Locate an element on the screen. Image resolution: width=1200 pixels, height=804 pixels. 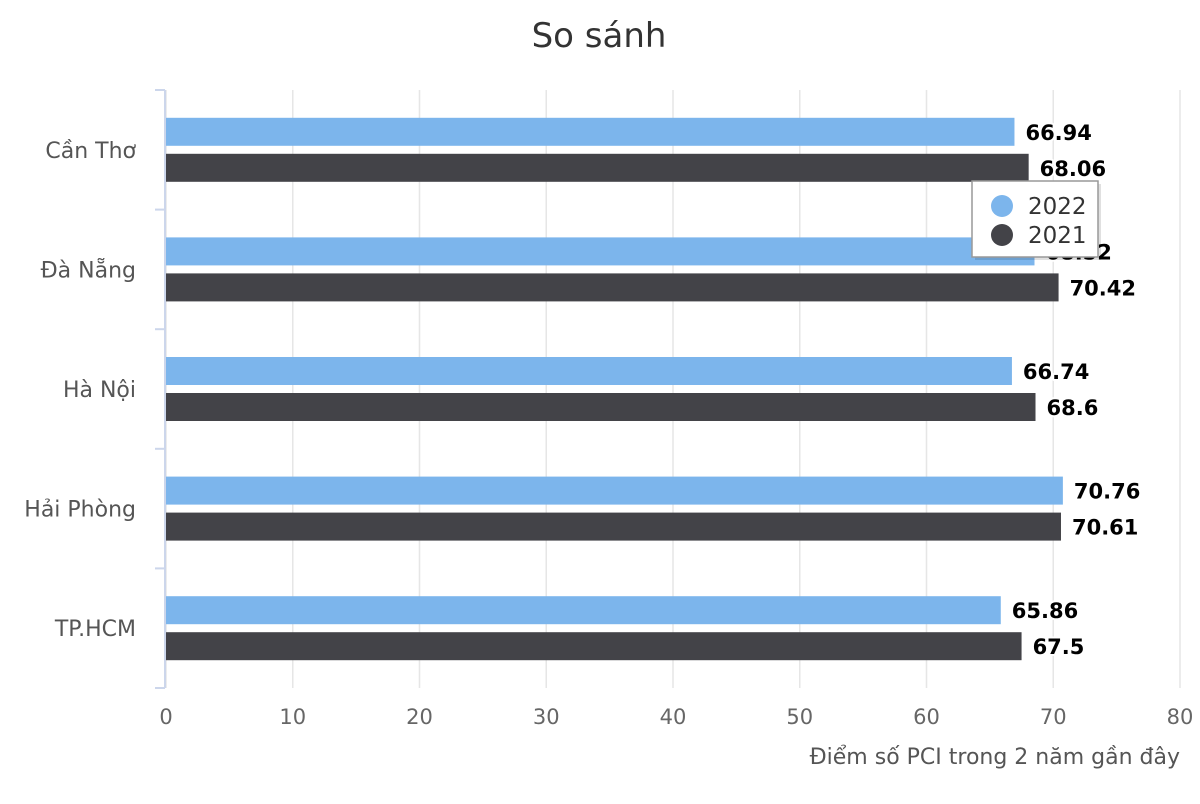
legend-label: 2021 is located at coordinates (1057, 236).